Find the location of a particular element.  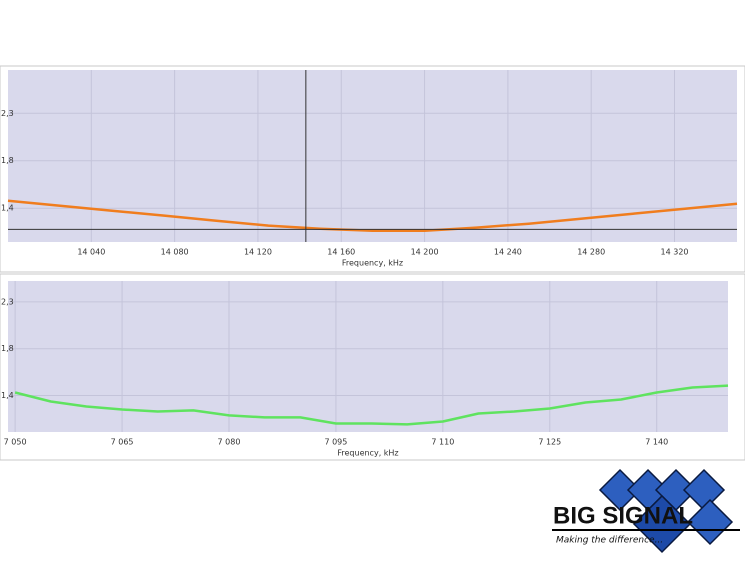

x-tick-label: 14 280 is located at coordinates (591, 252).